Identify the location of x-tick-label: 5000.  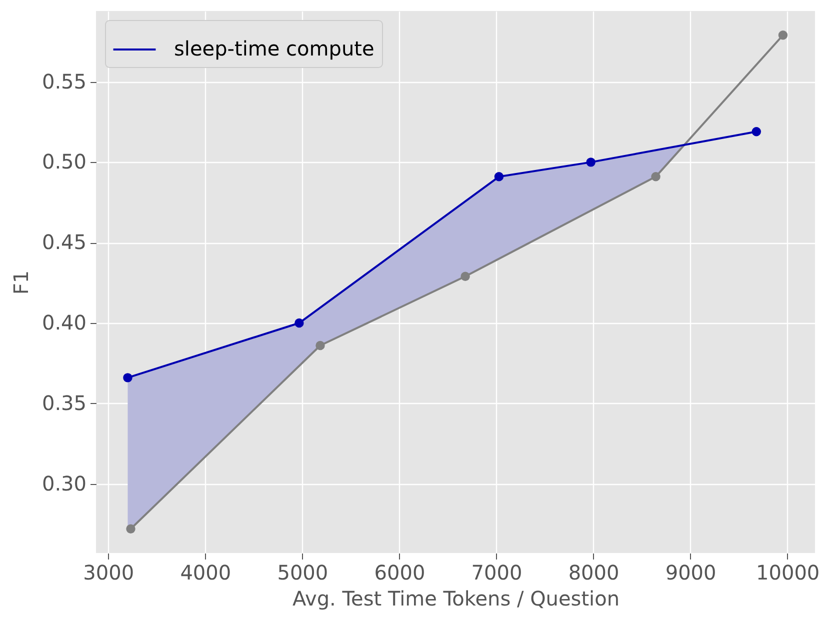
(302, 572).